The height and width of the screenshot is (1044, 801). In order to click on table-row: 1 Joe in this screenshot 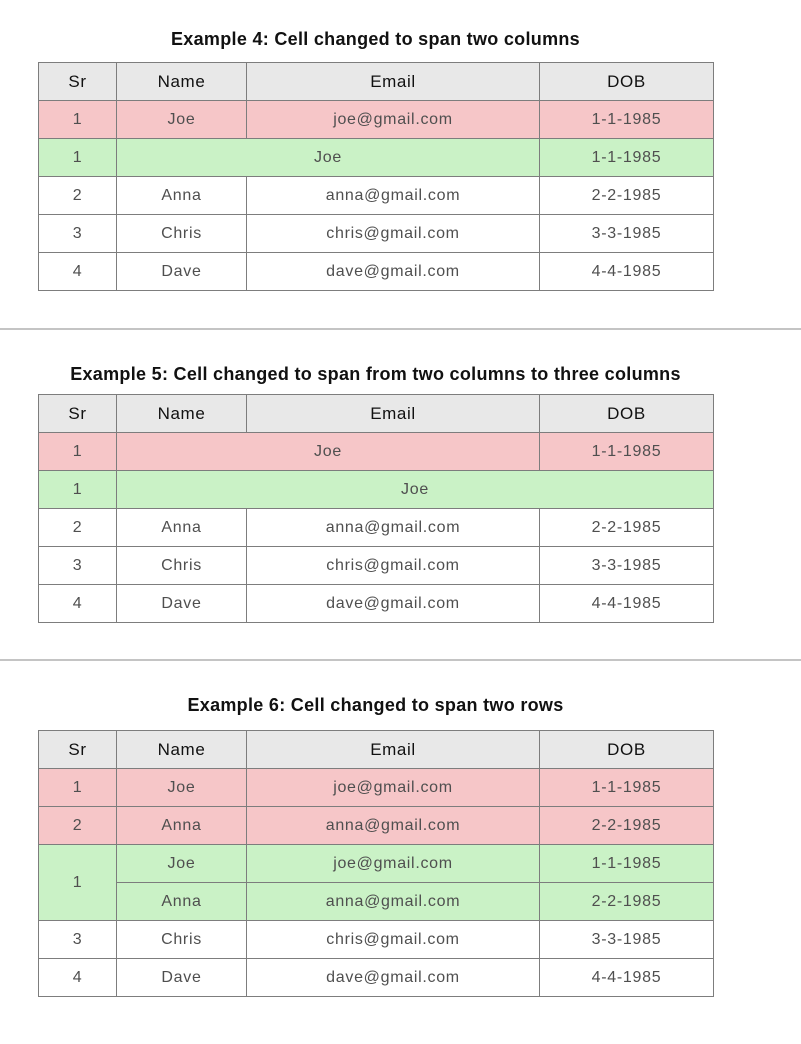, I will do `click(376, 489)`.